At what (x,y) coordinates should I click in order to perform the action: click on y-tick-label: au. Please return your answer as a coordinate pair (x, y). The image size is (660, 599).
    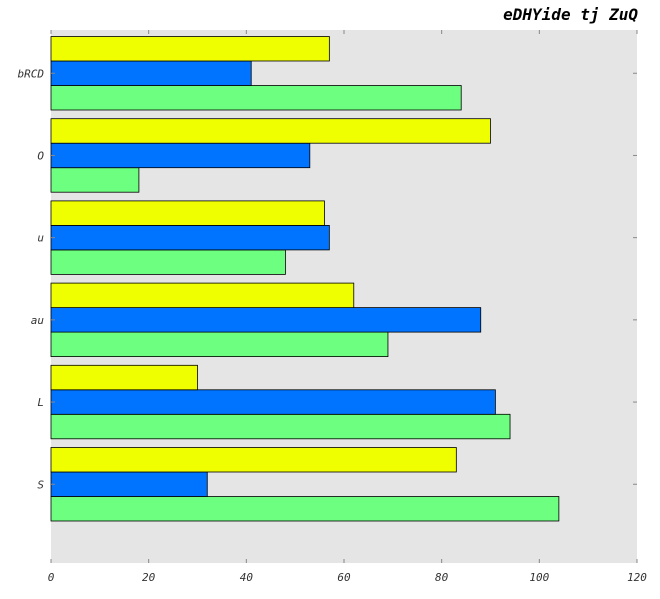
    Looking at the image, I should click on (38, 320).